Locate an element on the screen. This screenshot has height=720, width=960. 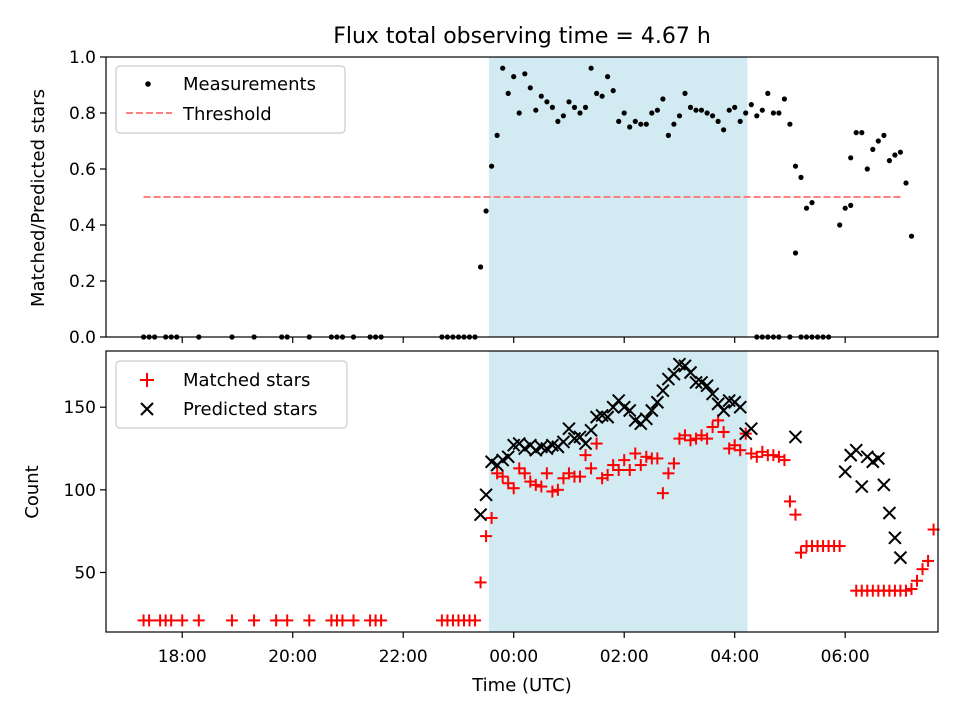
threshold-legend-label: Threshold is located at coordinates (227, 114).